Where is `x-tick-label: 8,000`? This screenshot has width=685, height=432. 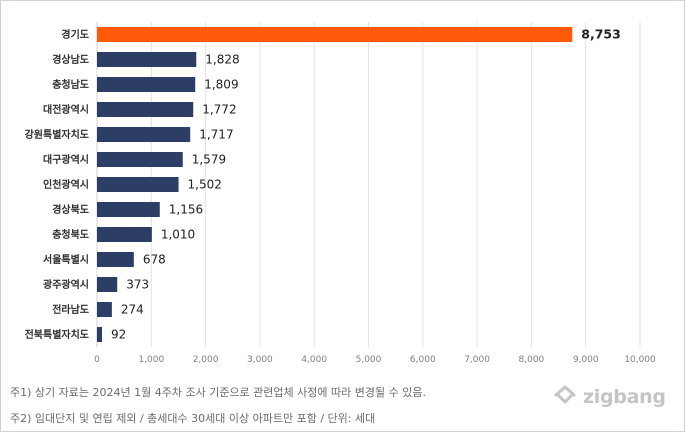
x-tick-label: 8,000 is located at coordinates (532, 360).